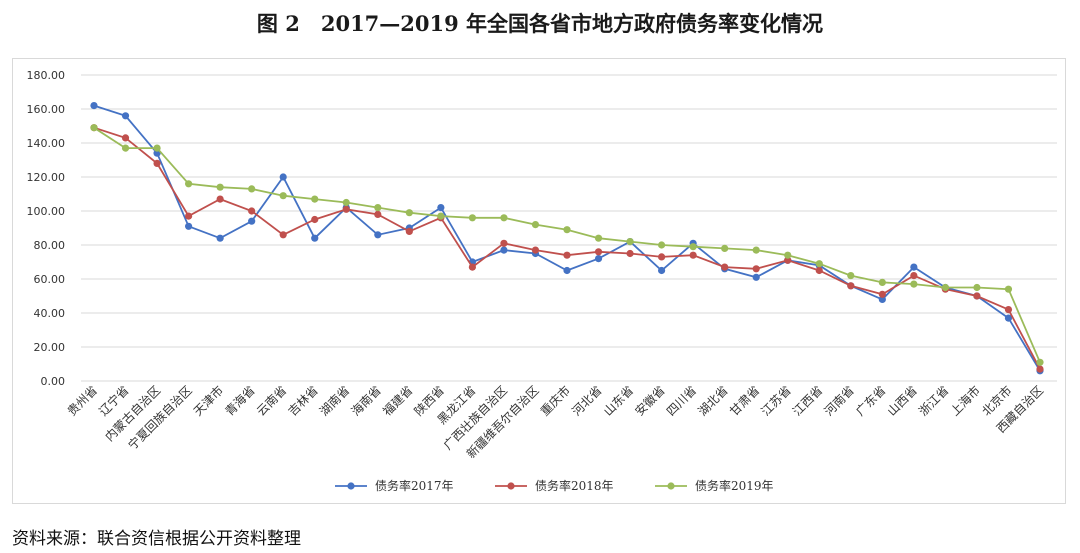 Image resolution: width=1080 pixels, height=553 pixels. I want to click on x-tick-label: 天津市, so click(208, 401).